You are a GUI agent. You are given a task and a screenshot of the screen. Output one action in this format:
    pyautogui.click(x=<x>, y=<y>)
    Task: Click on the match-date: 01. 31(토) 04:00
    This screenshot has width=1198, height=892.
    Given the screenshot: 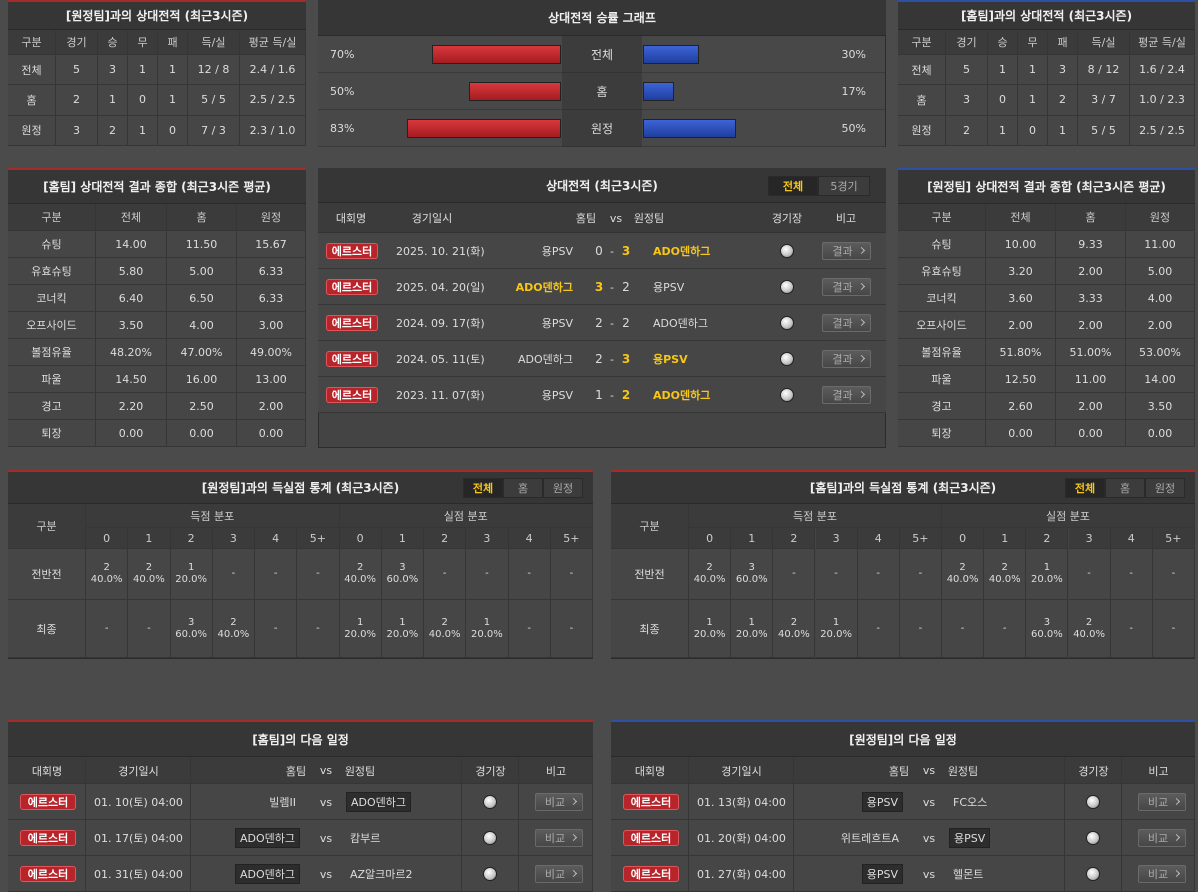 What is the action you would take?
    pyautogui.click(x=138, y=874)
    